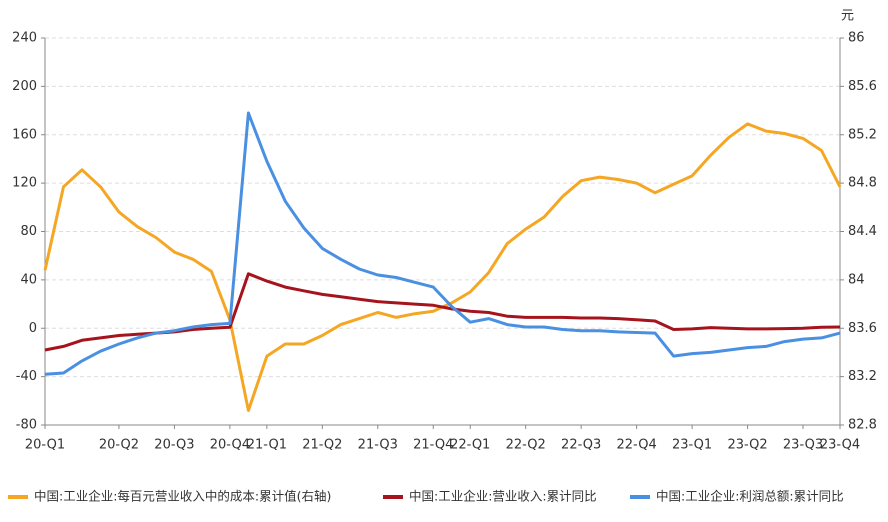 This screenshot has height=522, width=888. Describe the element at coordinates (747, 445) in the screenshot. I see `x-tick-label: 23-Q2` at that location.